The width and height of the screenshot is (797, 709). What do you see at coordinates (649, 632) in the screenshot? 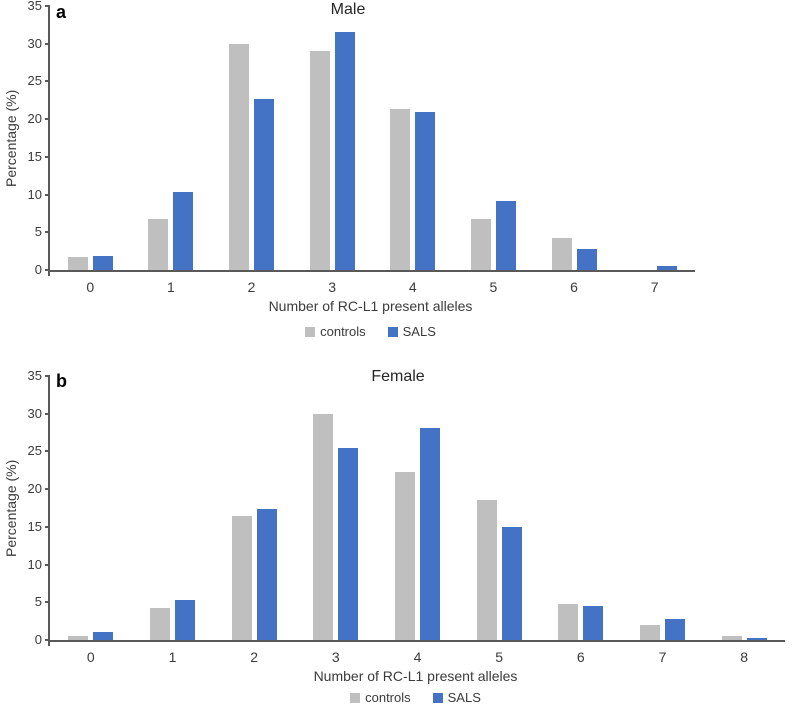
I see `bar-controls-x7` at bounding box center [649, 632].